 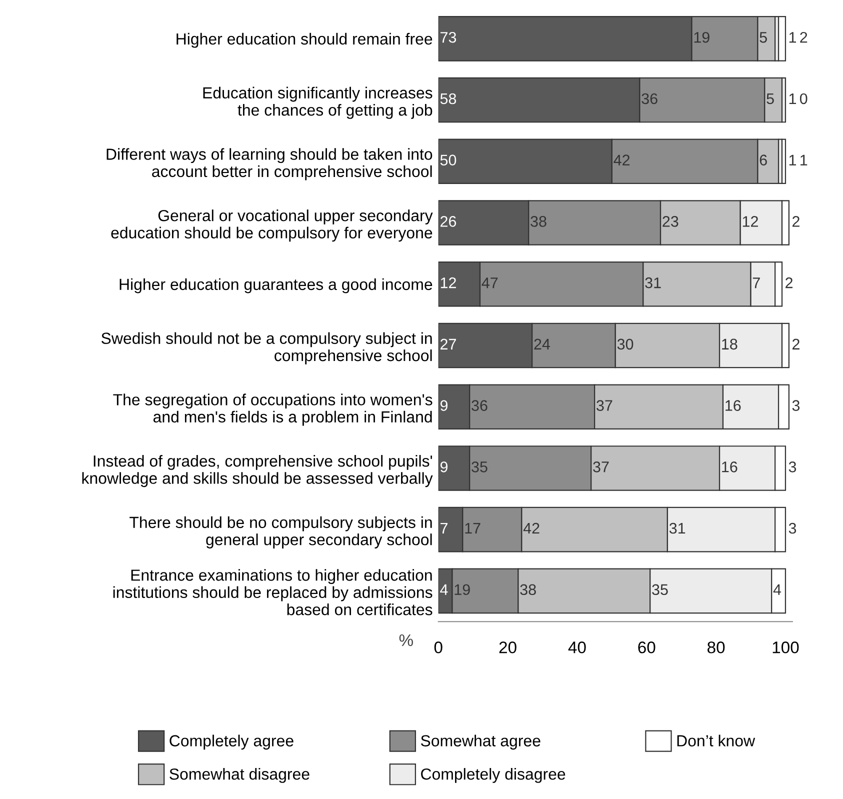 I want to click on x-tick-label: 80, so click(x=716, y=648).